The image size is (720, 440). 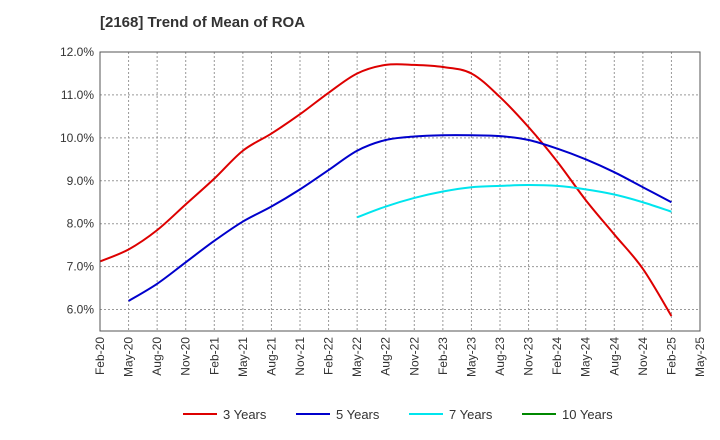 I want to click on x-tick-label: Aug-20, so click(x=157, y=356).